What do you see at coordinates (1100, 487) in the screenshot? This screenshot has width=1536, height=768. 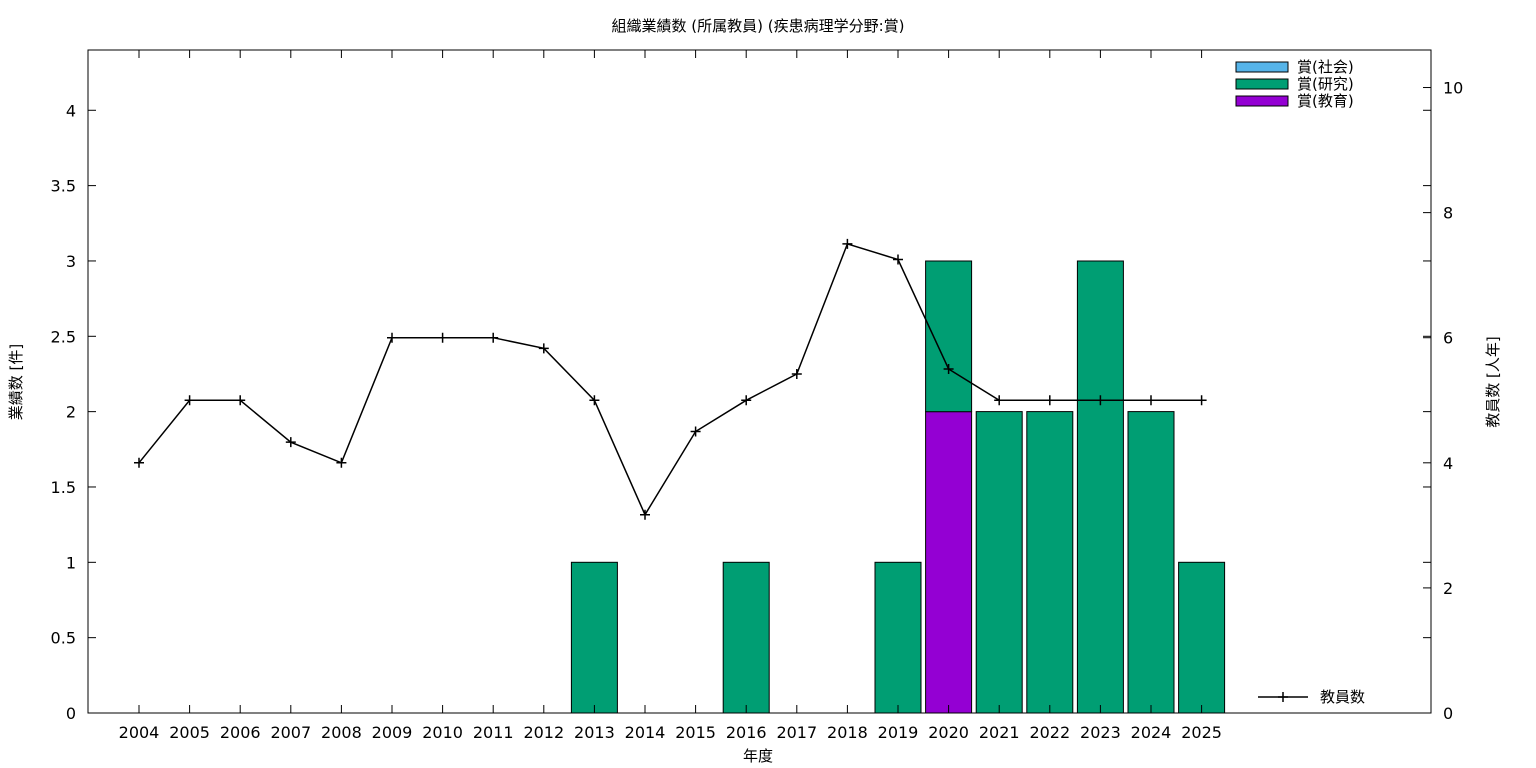 I see `bar-2023-賞(研究)` at bounding box center [1100, 487].